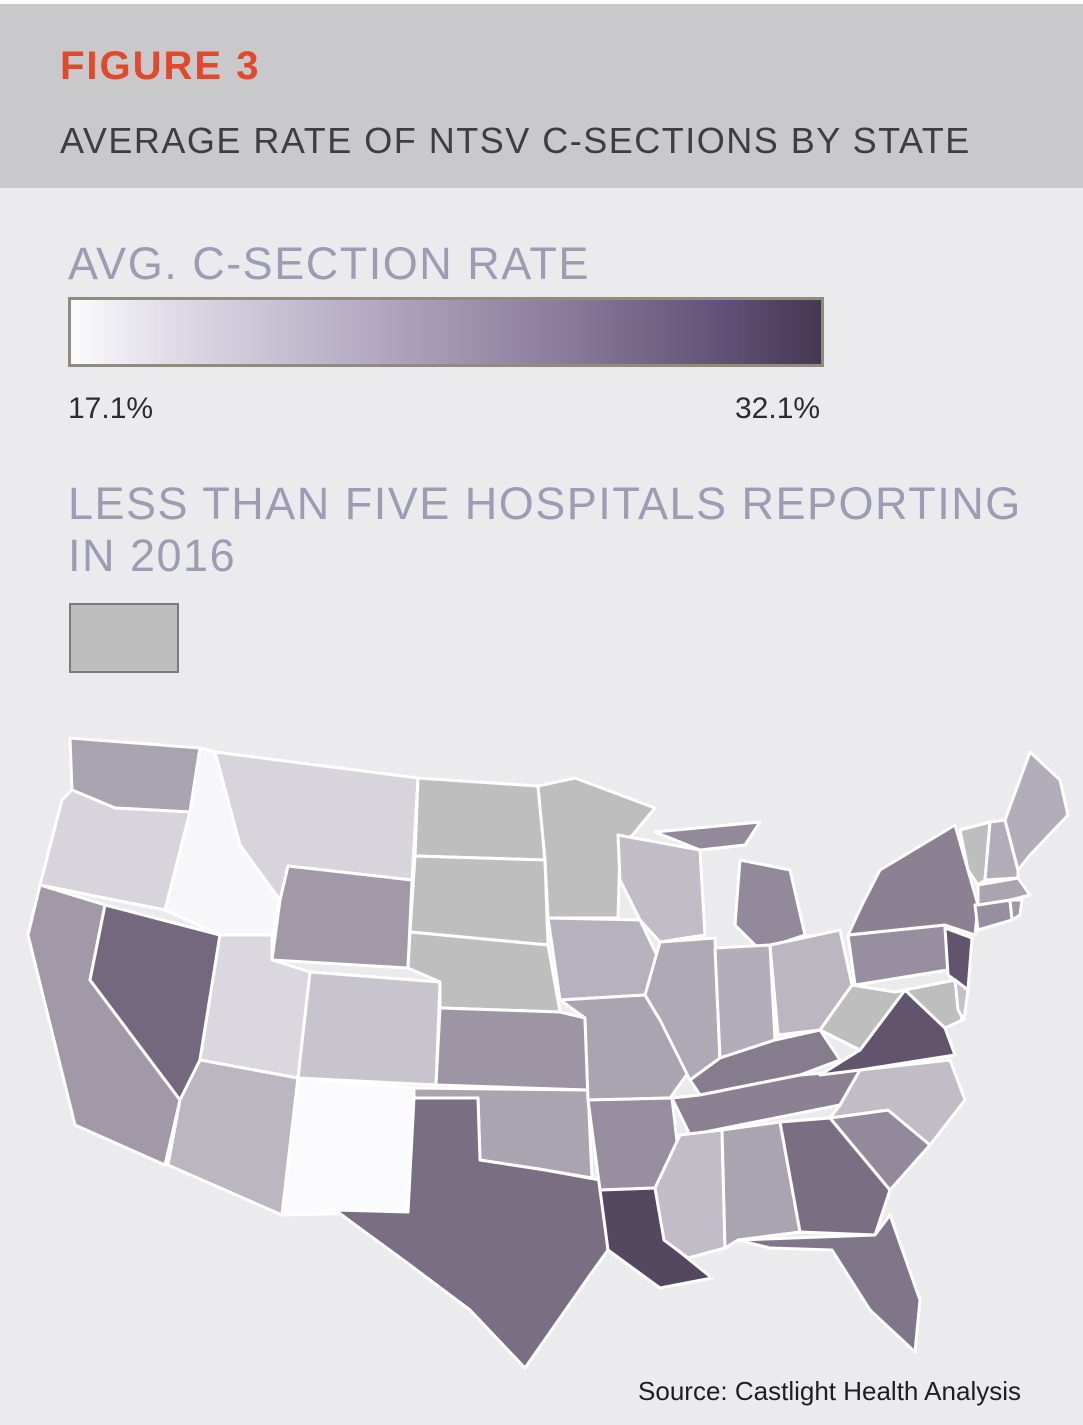 This screenshot has height=1425, width=1083. What do you see at coordinates (329, 263) in the screenshot?
I see `legend-title: AVG. C-SECTION RATE` at bounding box center [329, 263].